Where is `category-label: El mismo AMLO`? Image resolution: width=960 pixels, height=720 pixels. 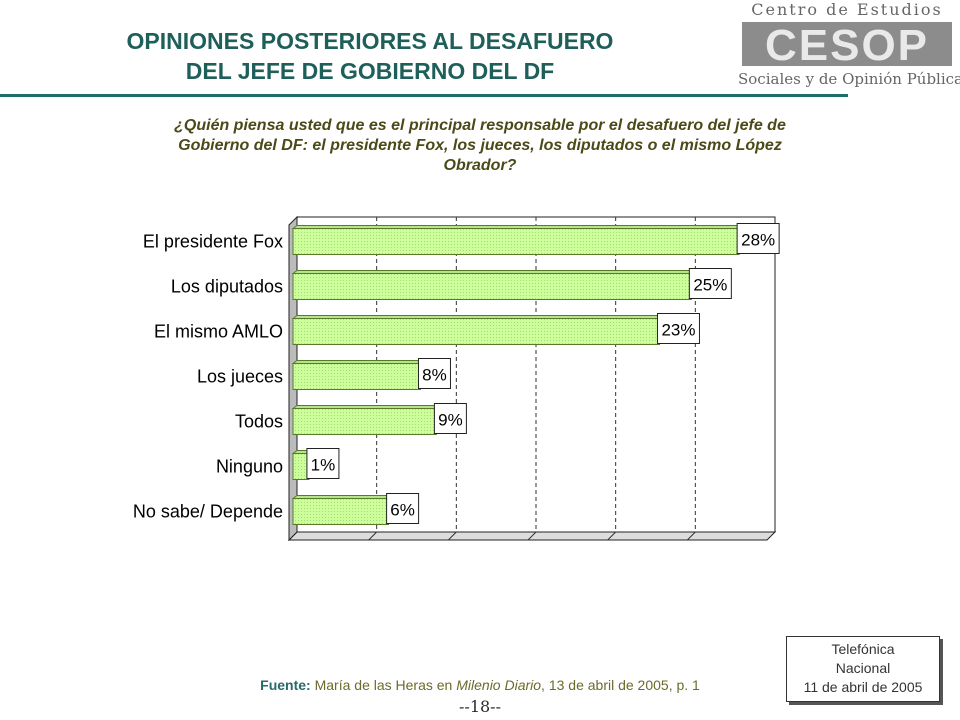
category-label: El mismo AMLO is located at coordinates (218, 332).